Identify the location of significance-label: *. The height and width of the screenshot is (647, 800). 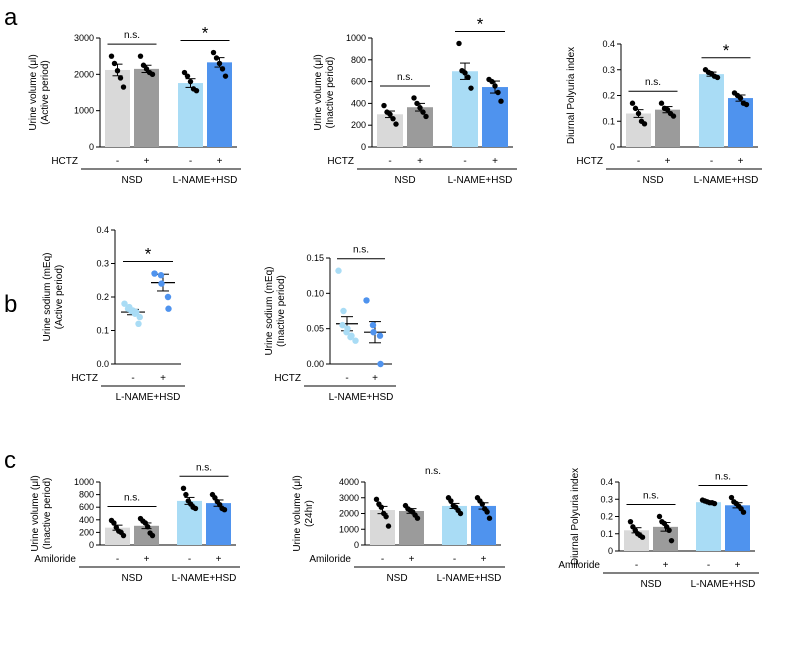
(726, 50).